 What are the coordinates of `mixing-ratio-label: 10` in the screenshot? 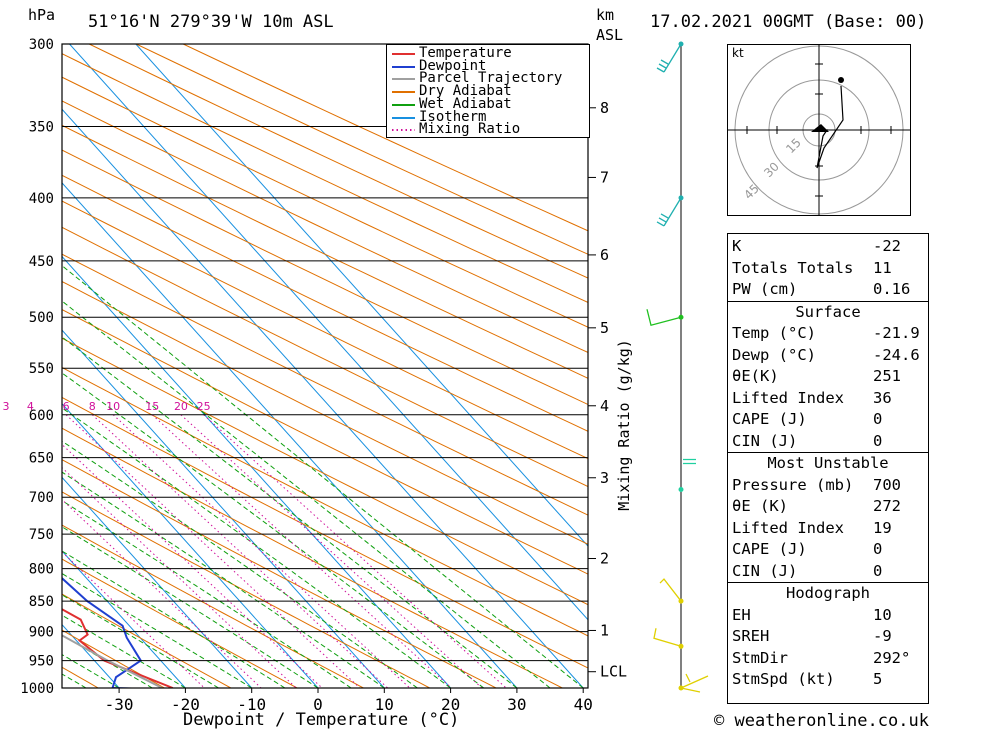 It's located at (113, 406).